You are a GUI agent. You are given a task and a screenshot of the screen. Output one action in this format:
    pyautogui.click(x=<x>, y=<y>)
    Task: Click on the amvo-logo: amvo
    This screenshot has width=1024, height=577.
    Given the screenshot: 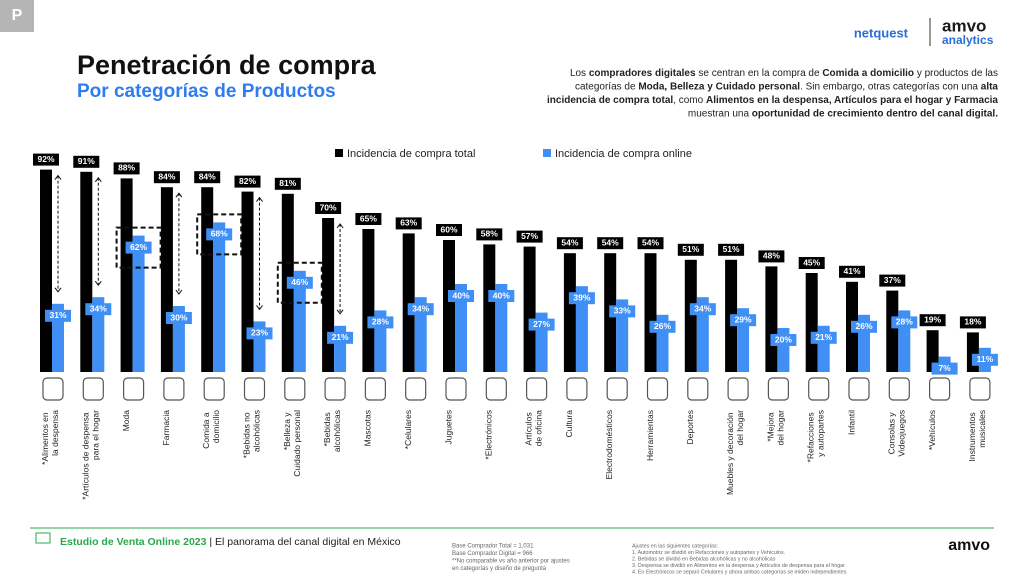 What is the action you would take?
    pyautogui.click(x=964, y=25)
    